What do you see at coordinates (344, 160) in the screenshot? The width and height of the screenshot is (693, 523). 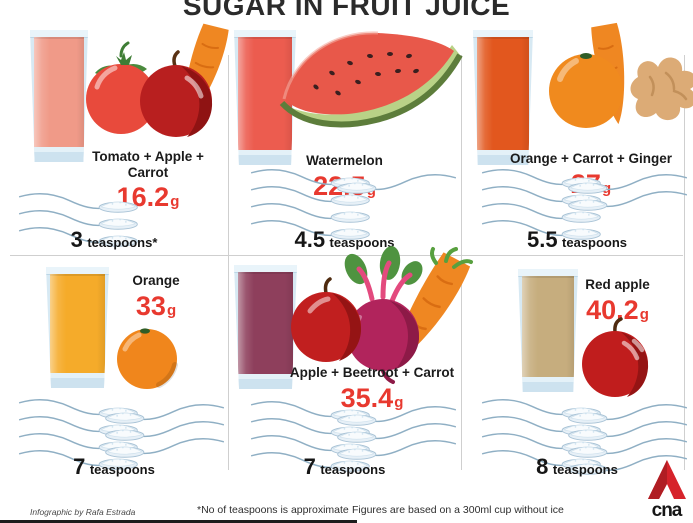 I see `juice-name: Watermelon` at bounding box center [344, 160].